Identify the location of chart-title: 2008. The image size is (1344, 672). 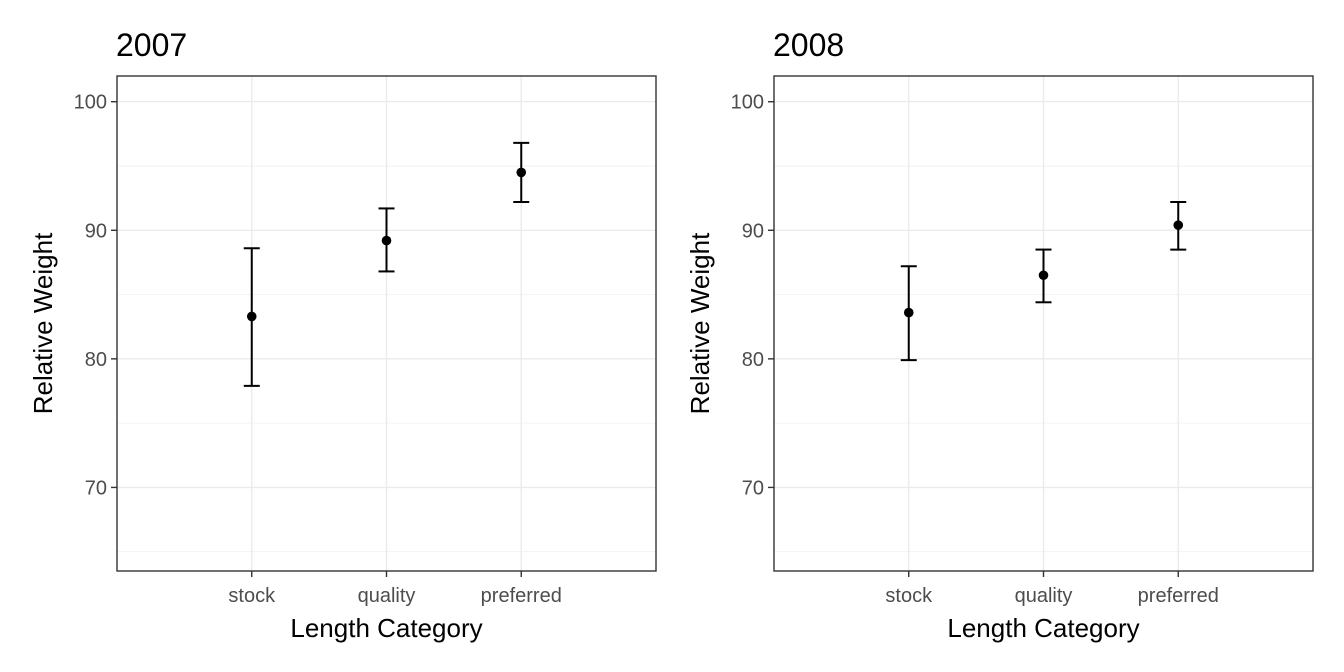
(808, 45).